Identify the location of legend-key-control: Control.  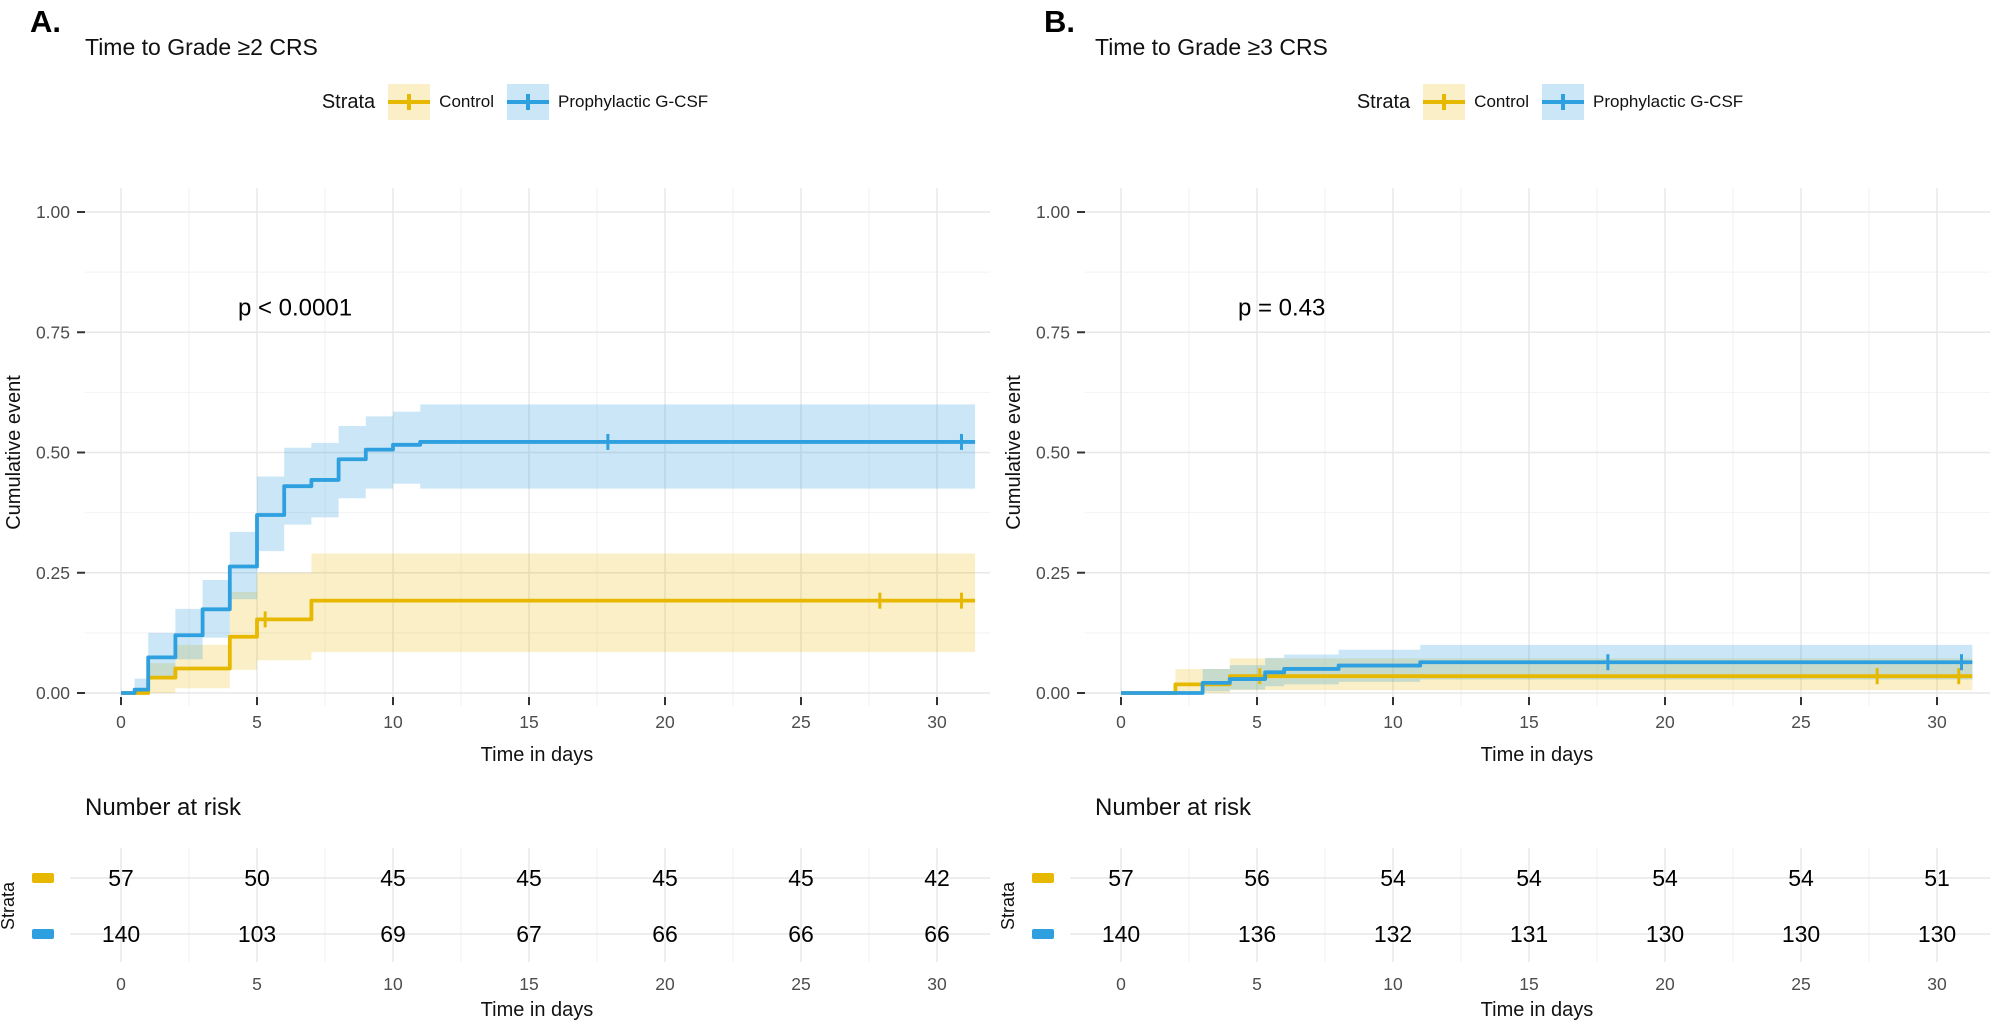
(441, 102).